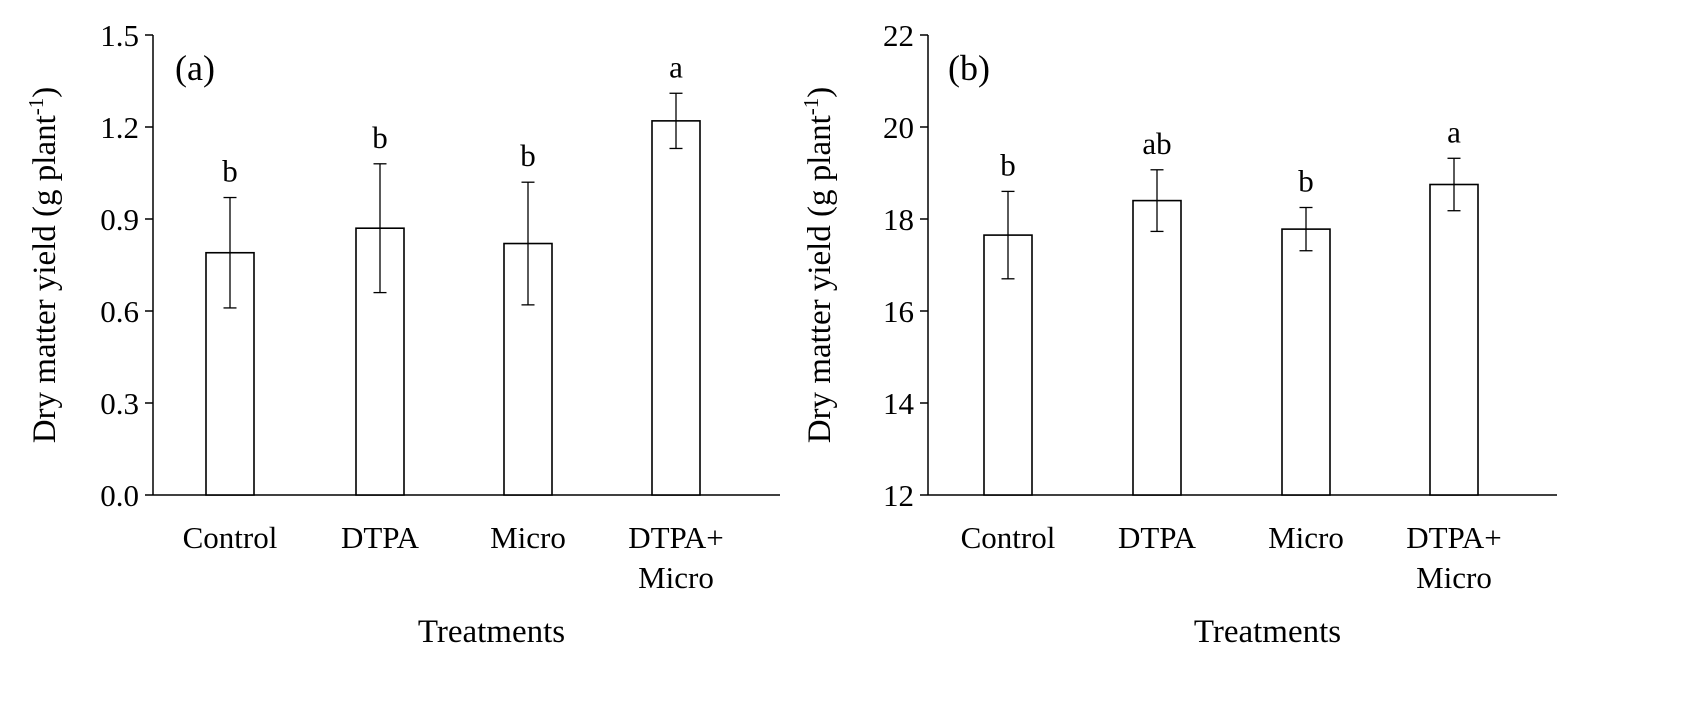 The image size is (1690, 719). I want to click on y-tick-label: 1.2, so click(119, 127).